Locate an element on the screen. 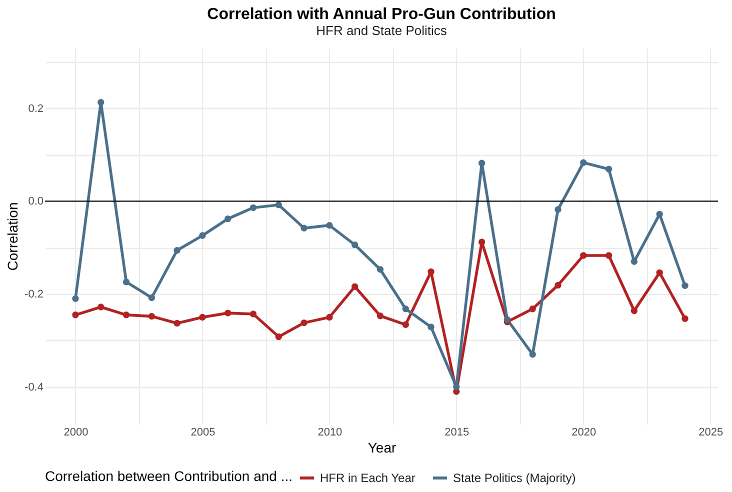 This screenshot has width=732, height=492. x-tick-label: 2010 is located at coordinates (330, 432).